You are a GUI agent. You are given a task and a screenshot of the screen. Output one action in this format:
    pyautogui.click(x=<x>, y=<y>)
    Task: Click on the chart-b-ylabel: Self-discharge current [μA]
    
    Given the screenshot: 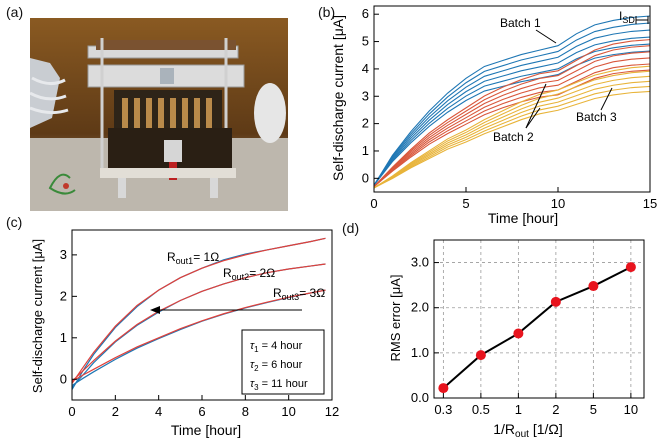 What is the action you would take?
    pyautogui.click(x=338, y=98)
    